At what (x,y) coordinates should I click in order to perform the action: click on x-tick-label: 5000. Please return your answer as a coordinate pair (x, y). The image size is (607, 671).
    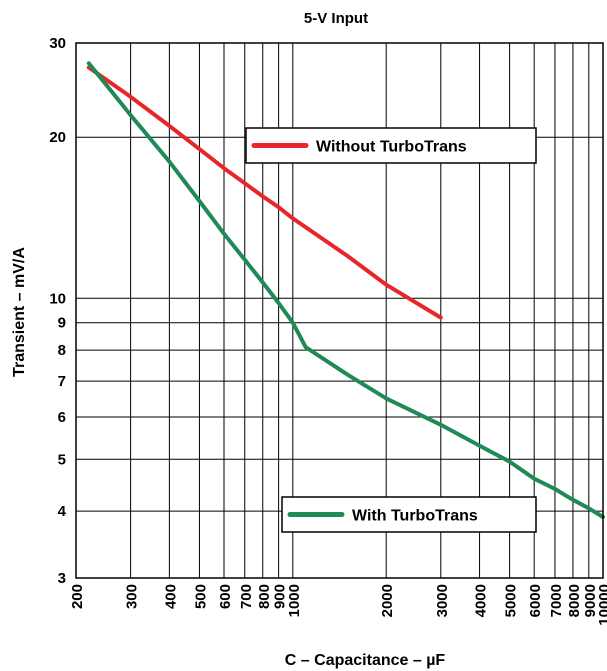
    Looking at the image, I should click on (511, 600).